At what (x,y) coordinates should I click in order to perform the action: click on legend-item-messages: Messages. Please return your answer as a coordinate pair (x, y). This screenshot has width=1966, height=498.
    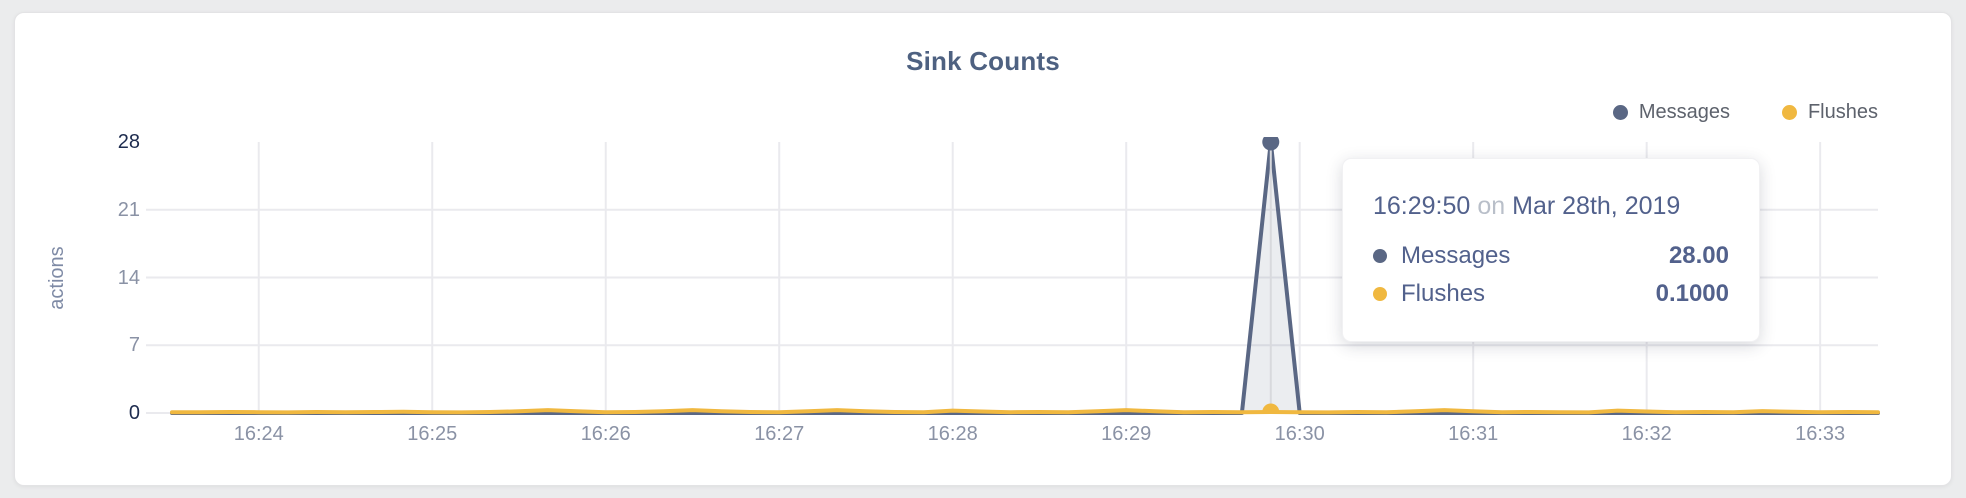
    Looking at the image, I should click on (1671, 112).